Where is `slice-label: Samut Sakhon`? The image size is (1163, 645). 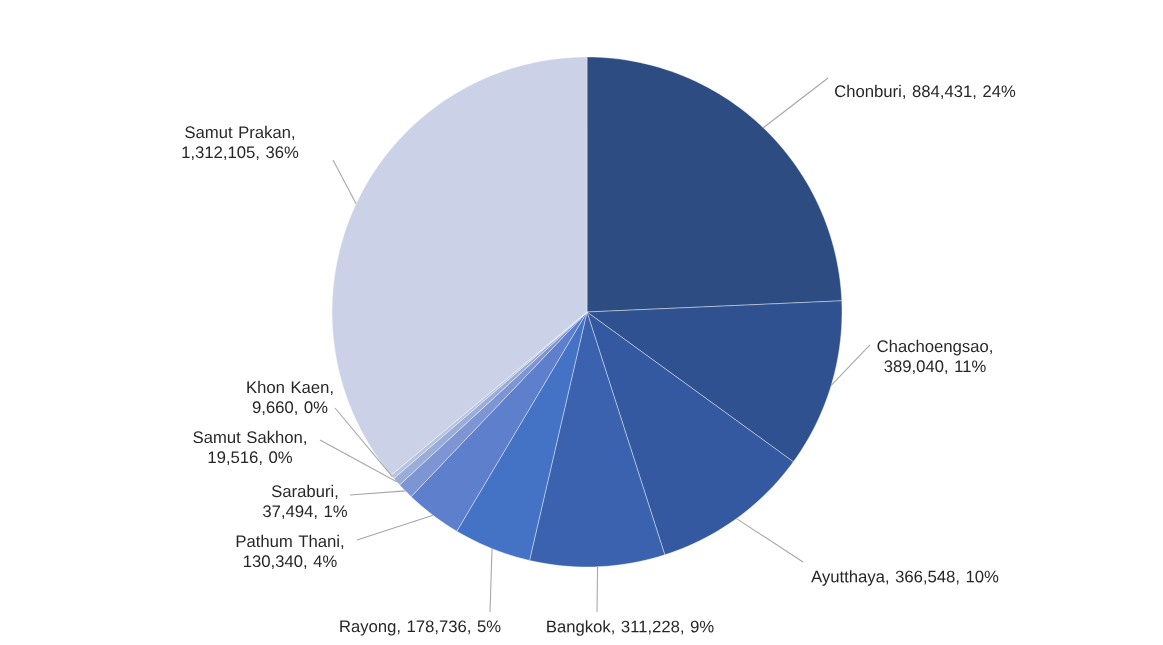
slice-label: Samut Sakhon is located at coordinates (247, 437).